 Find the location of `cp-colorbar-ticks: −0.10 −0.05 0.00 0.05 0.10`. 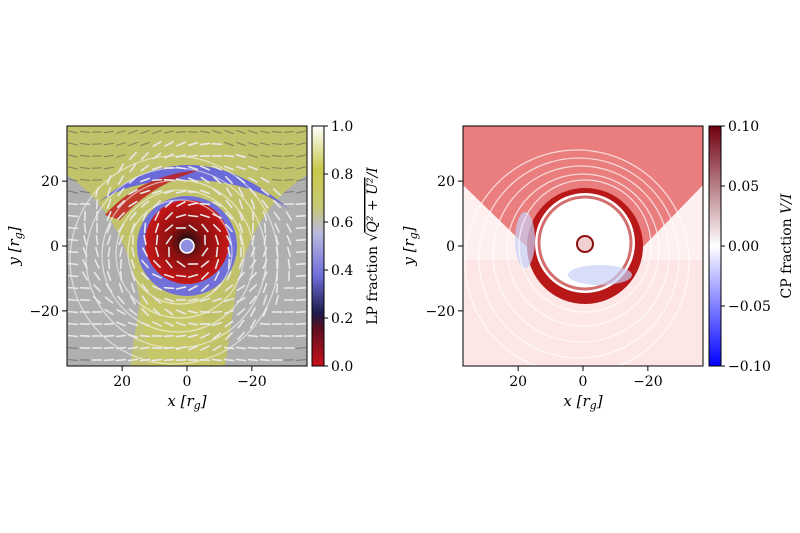

cp-colorbar-ticks: −0.10 −0.05 0.00 0.05 0.10 is located at coordinates (746, 247).